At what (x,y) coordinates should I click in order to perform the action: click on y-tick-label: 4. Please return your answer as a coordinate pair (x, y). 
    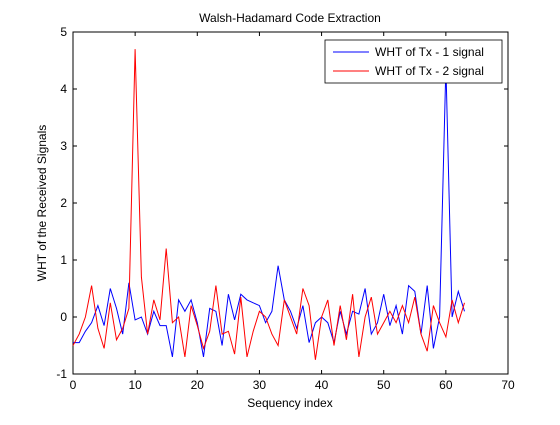
    Looking at the image, I should click on (63, 89).